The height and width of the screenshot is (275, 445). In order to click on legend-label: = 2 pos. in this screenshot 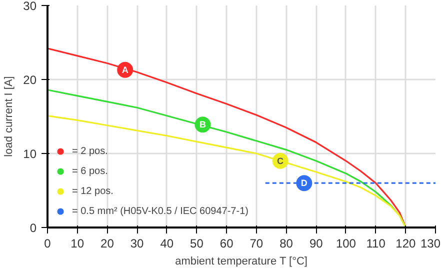, I will do `click(90, 151)`.